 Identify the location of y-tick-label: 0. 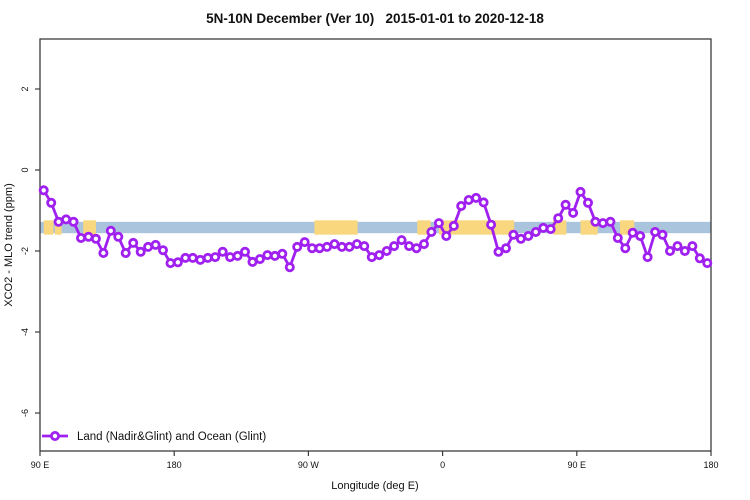
(25, 169).